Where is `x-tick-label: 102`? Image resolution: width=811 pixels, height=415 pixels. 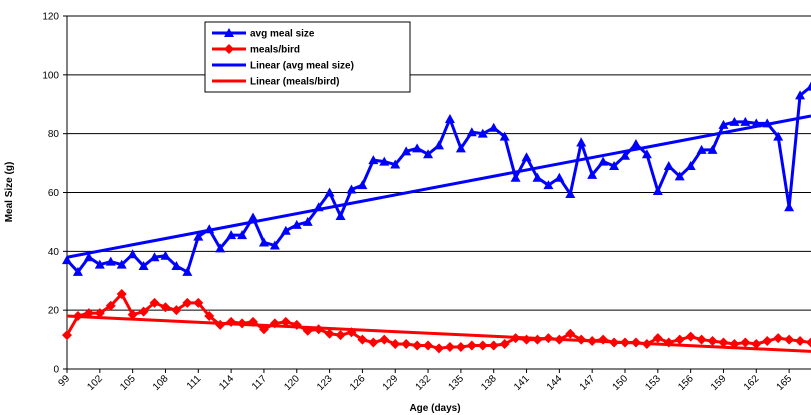
x-tick-label: 102 is located at coordinates (95, 383).